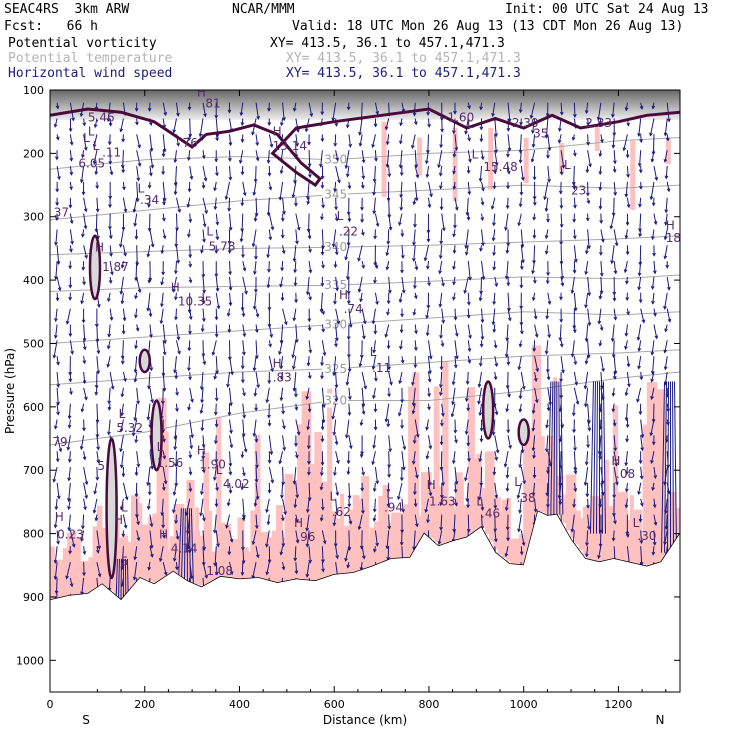  Describe the element at coordinates (335, 247) in the screenshot. I see `theta-label-bg` at that location.